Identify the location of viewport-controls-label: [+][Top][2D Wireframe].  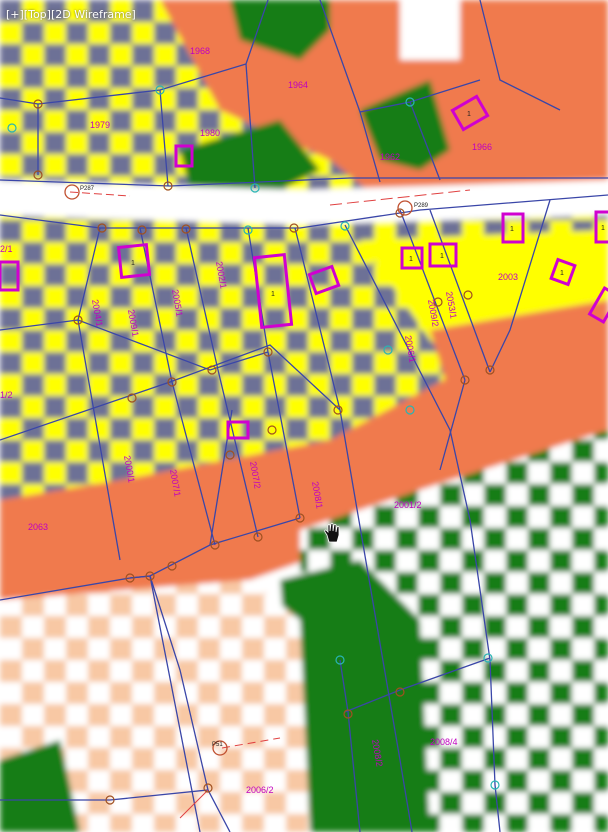
(71, 14).